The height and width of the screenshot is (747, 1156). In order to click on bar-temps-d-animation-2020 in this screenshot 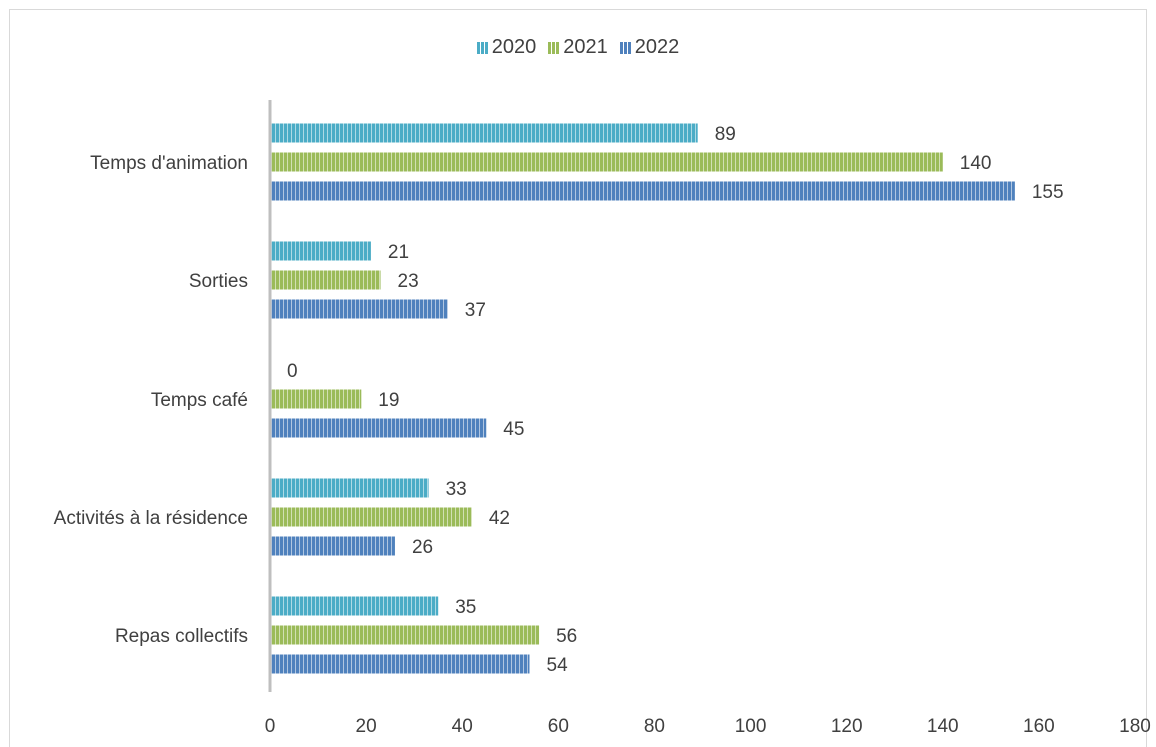, I will do `click(484, 133)`.